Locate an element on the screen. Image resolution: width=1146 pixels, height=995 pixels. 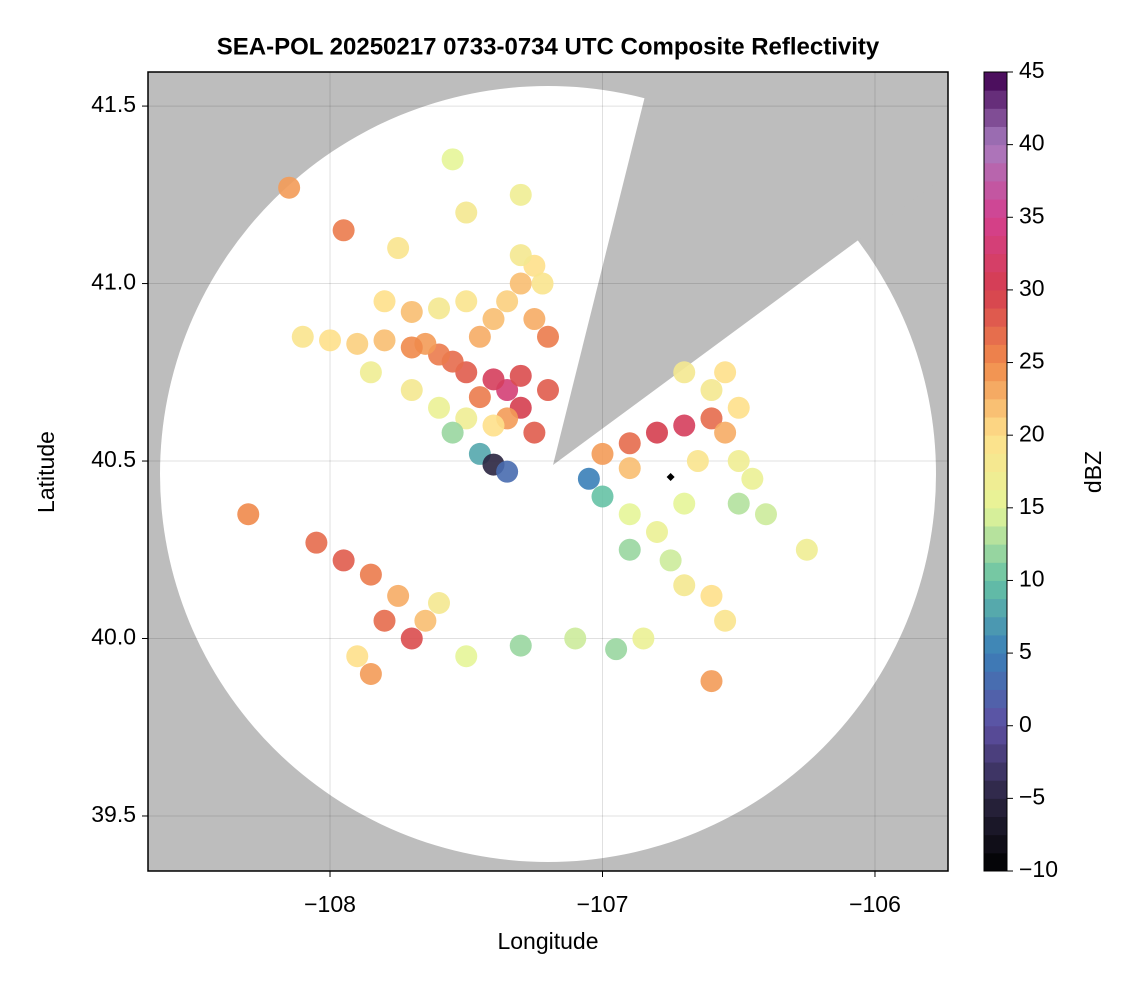
colorbar-tick-label: 15 is located at coordinates (1032, 506).